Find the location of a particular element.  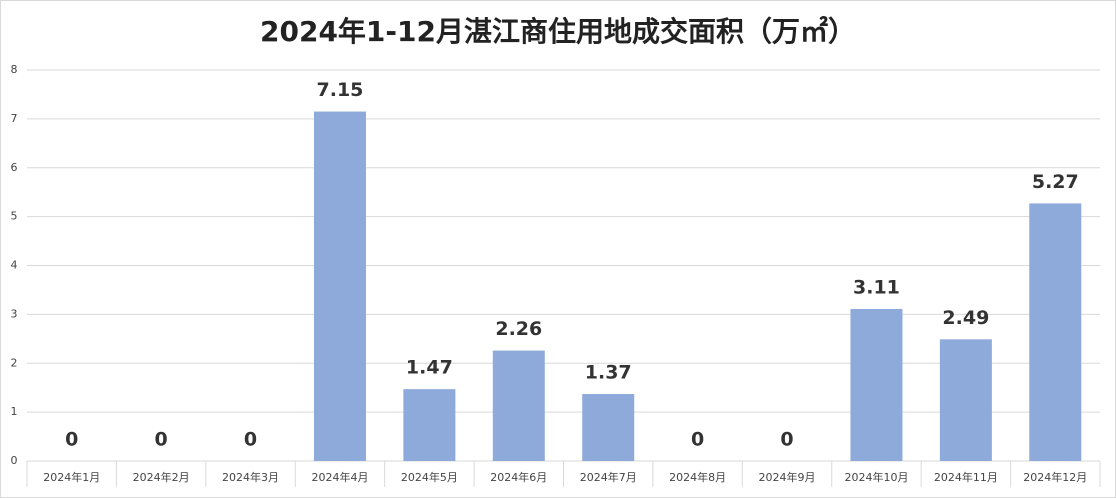

y-tick-label: 6 is located at coordinates (14, 167).